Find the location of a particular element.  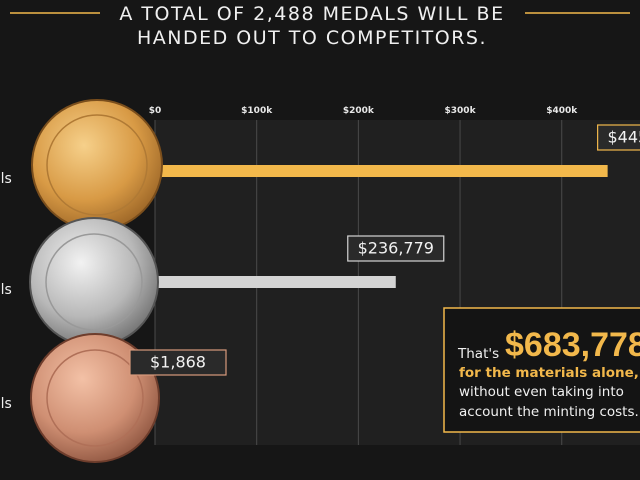

x-tick-label: $200k is located at coordinates (359, 111).